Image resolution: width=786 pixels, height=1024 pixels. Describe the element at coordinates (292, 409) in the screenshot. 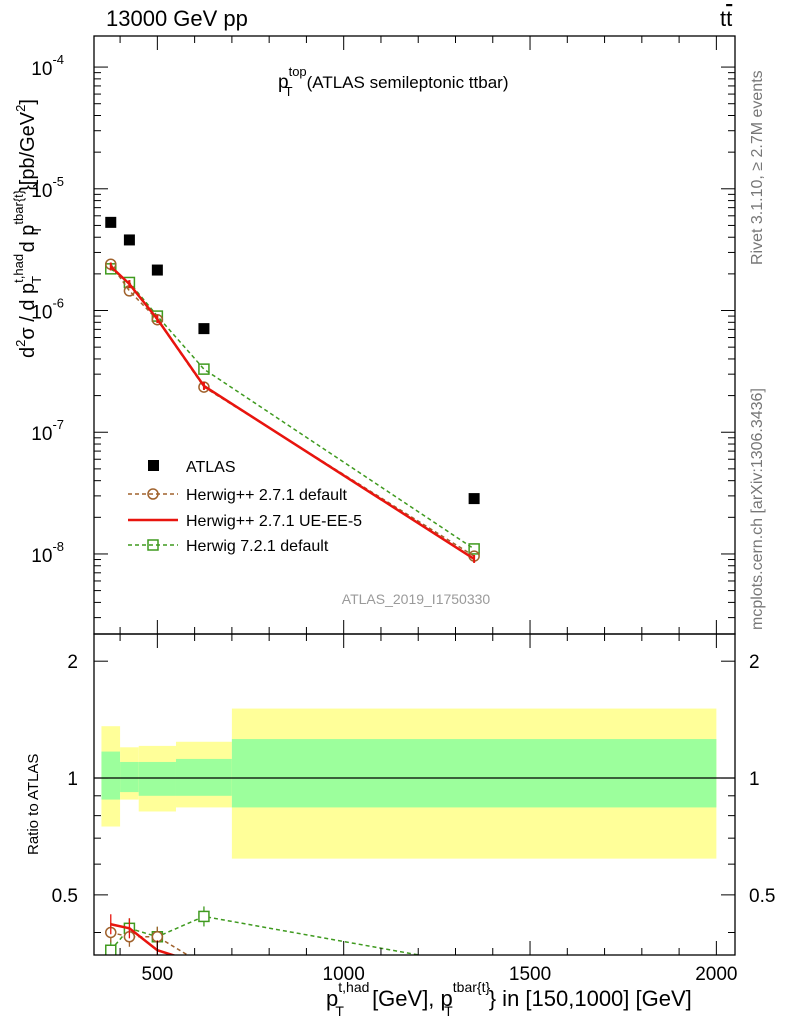

I see `main-series-line` at that location.